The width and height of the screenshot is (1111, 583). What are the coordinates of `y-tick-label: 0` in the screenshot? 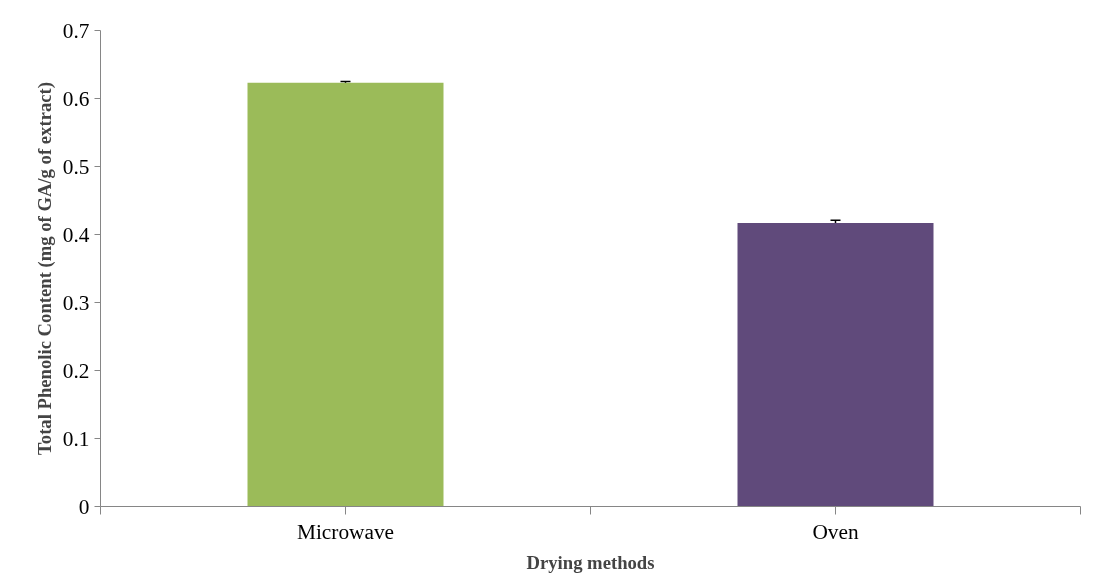 It's located at (84, 506).